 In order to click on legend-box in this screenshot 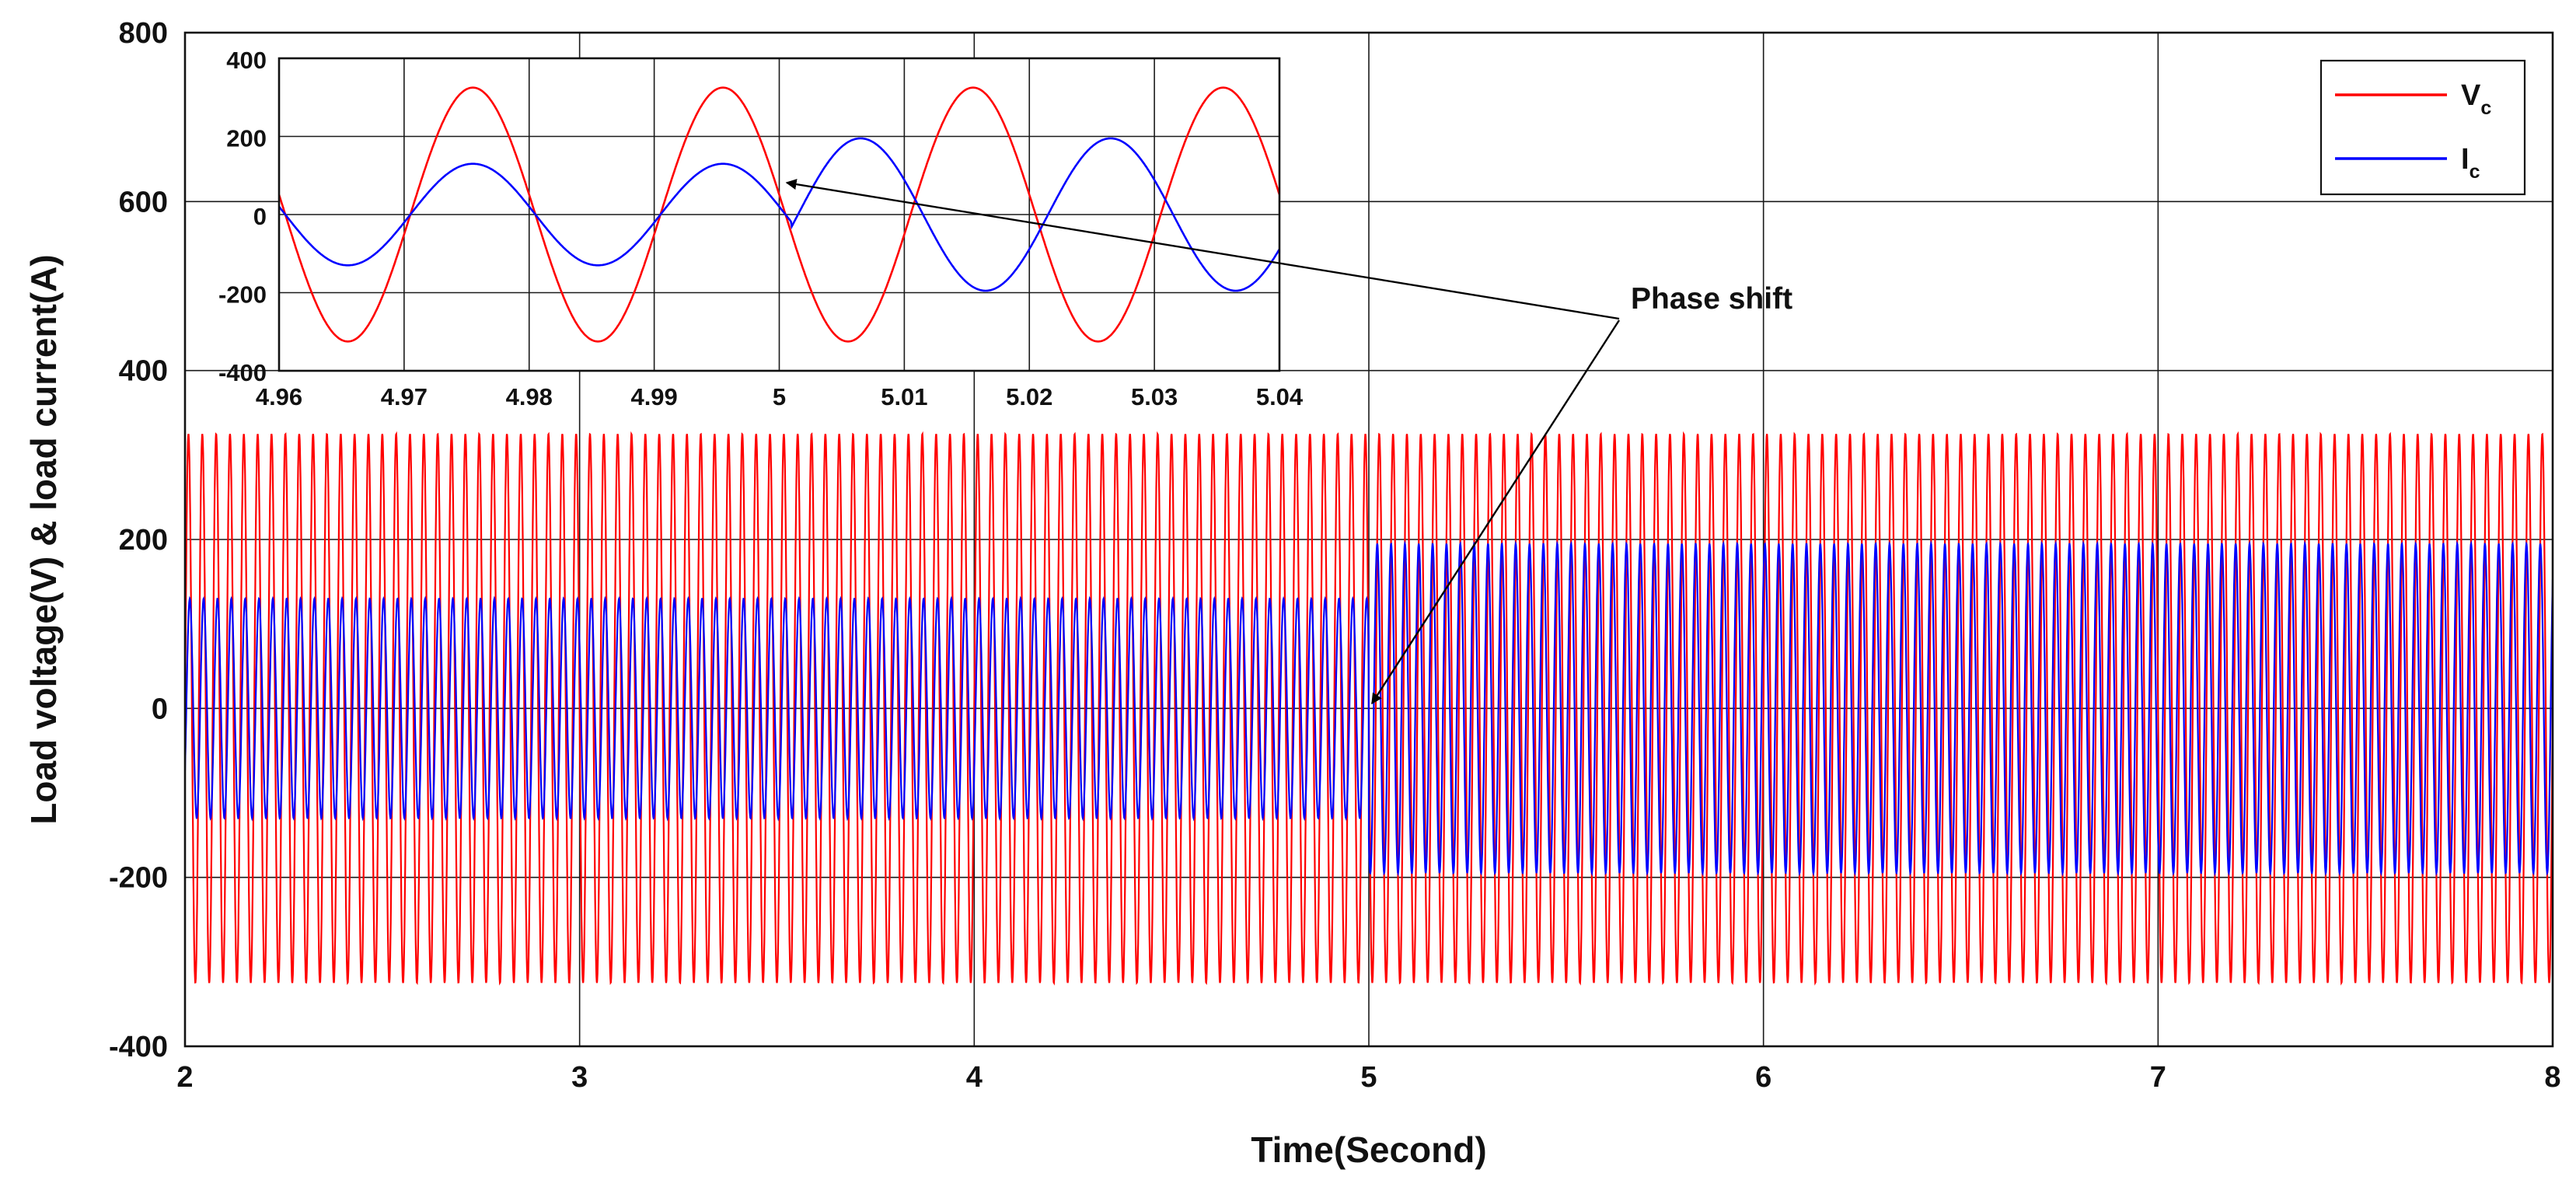, I will do `click(2423, 128)`.